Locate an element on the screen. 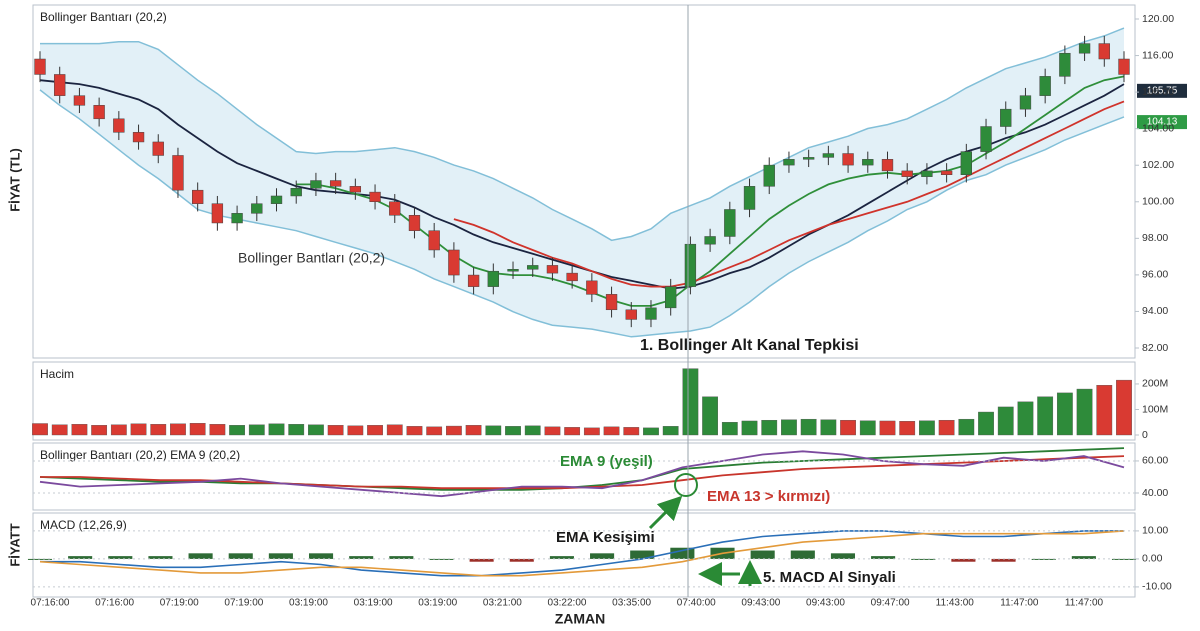  y-tick-label: 200M is located at coordinates (1155, 384).